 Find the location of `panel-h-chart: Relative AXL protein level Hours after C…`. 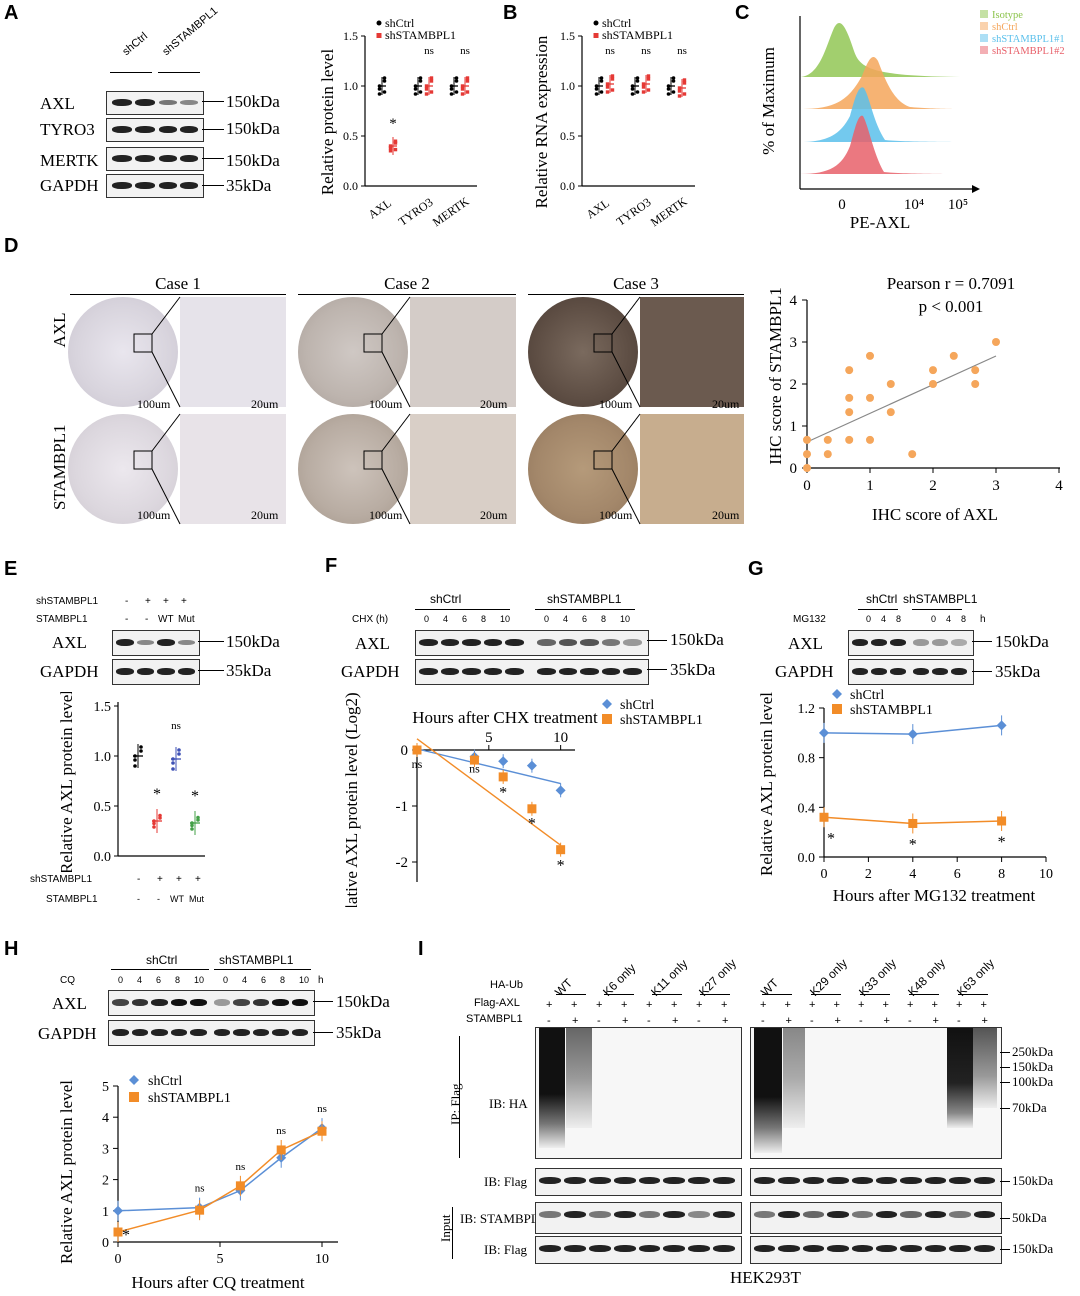

panel-h-chart: Relative AXL protein level Hours after C… is located at coordinates (197, 1183).